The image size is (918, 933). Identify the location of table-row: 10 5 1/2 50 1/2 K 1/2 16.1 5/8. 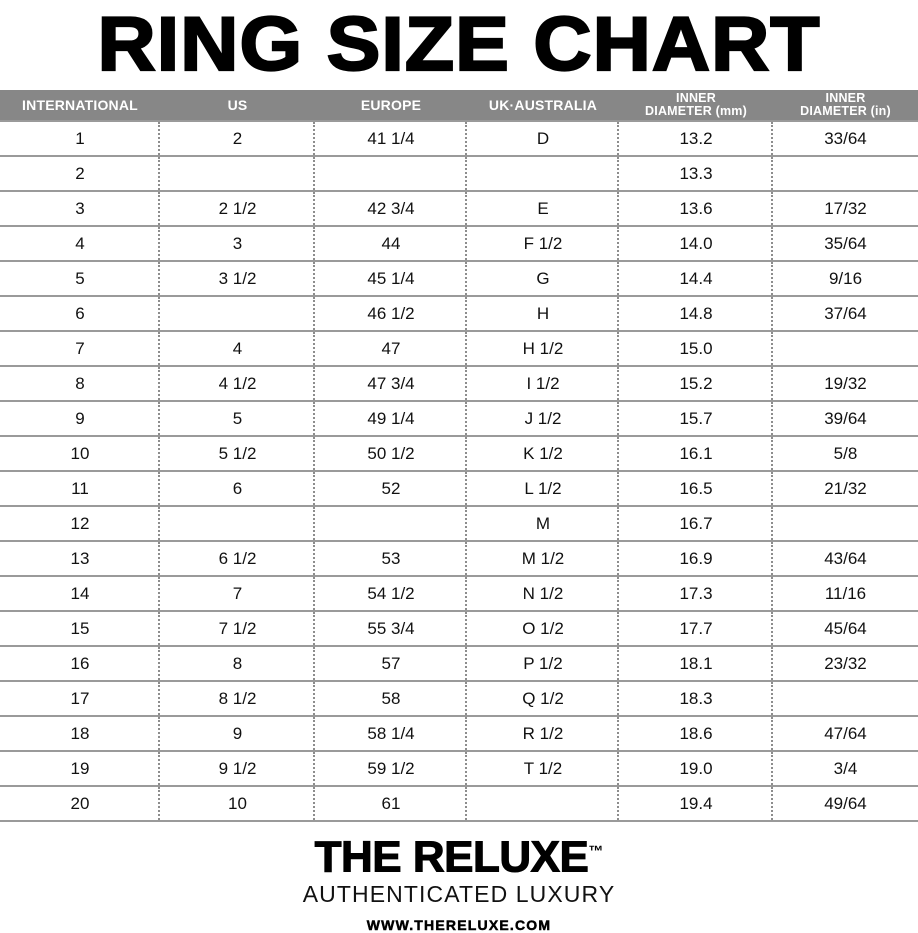
(459, 453).